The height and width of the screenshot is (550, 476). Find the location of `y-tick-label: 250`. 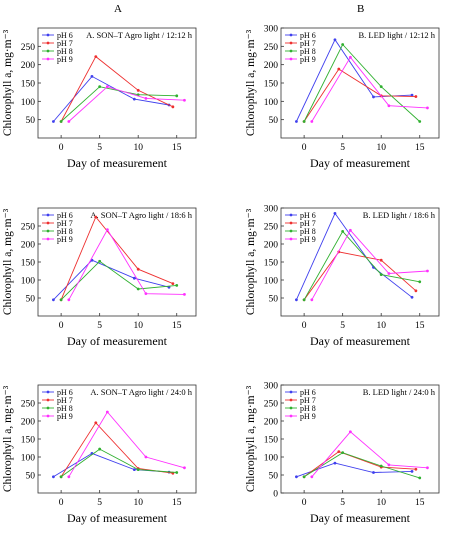

y-tick-label: 250 is located at coordinates (271, 228).